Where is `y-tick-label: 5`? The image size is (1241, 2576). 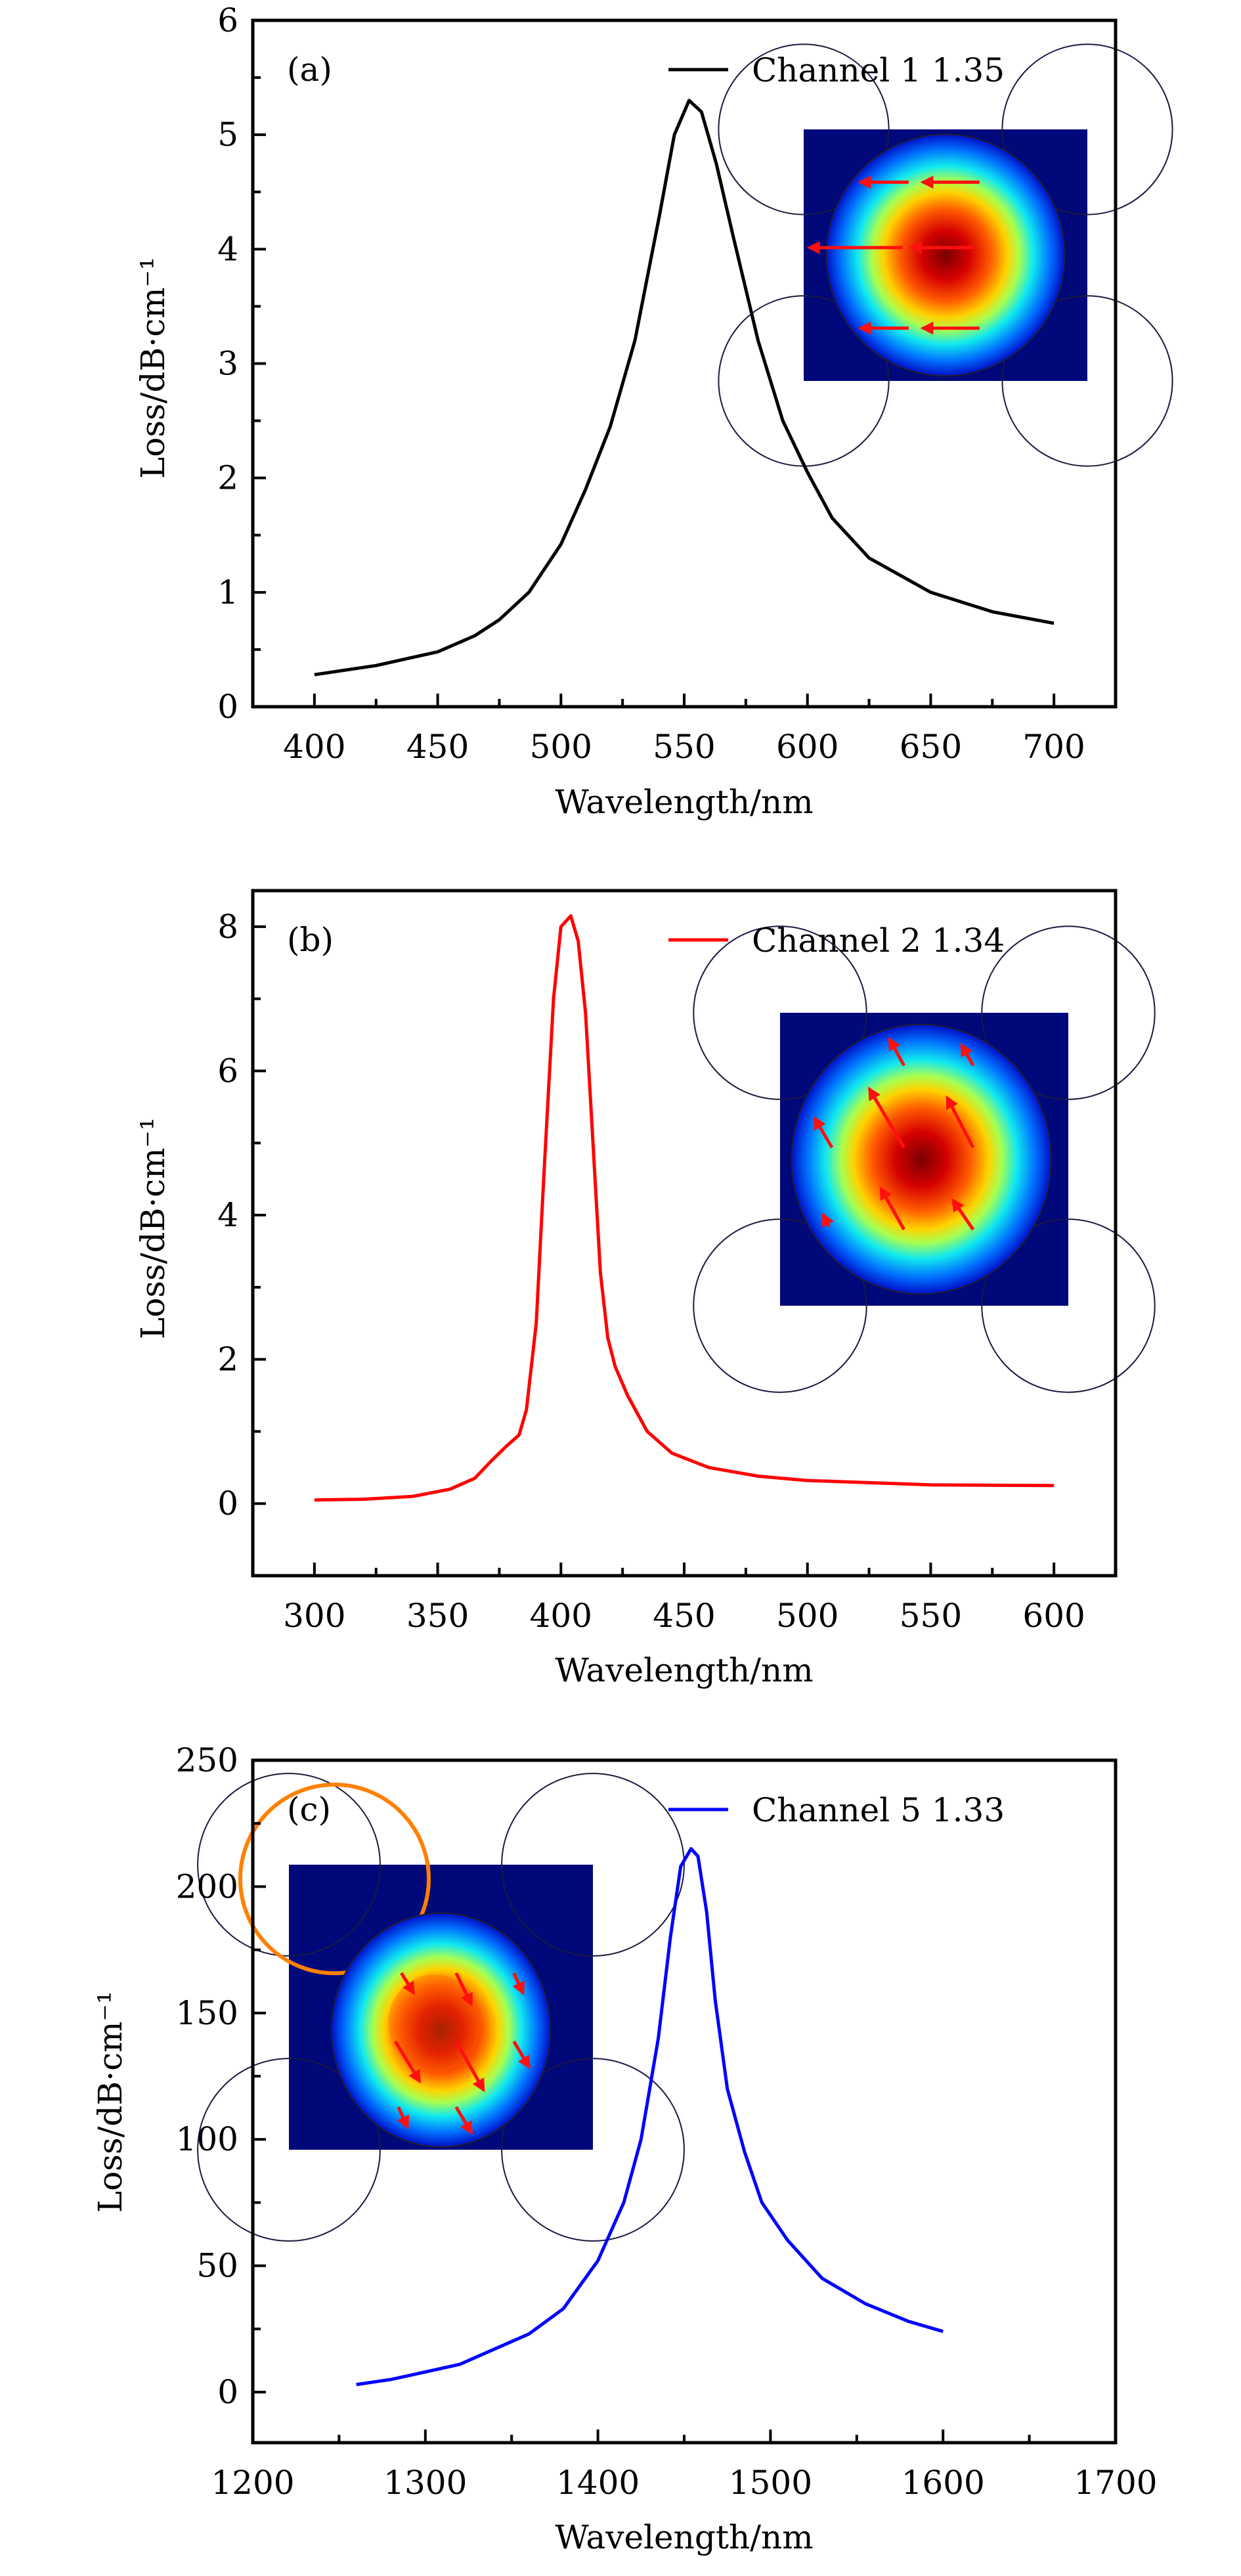 y-tick-label: 5 is located at coordinates (228, 135).